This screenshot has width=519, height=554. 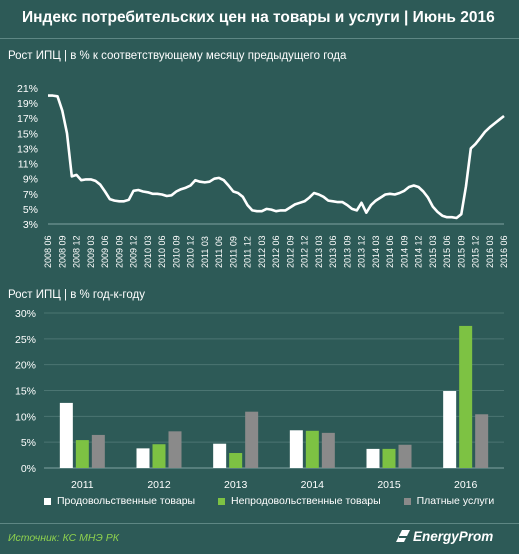 I want to click on bar-x-tick-label: 2015, so click(x=389, y=485).